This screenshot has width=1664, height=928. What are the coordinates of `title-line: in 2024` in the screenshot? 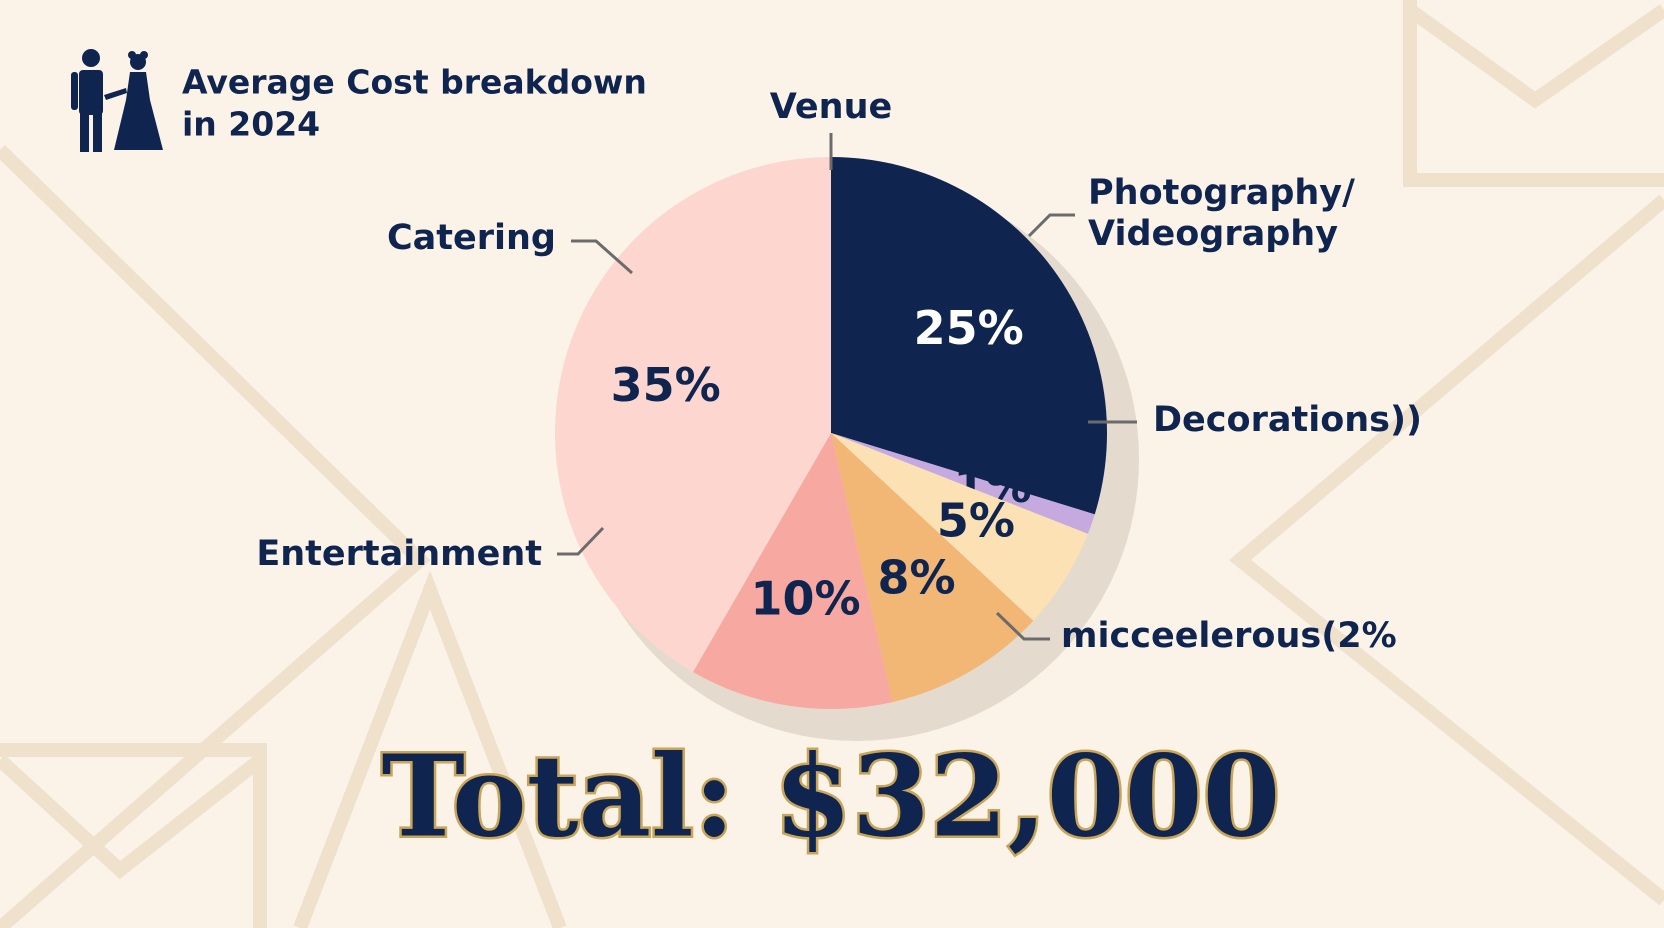 It's located at (251, 124).